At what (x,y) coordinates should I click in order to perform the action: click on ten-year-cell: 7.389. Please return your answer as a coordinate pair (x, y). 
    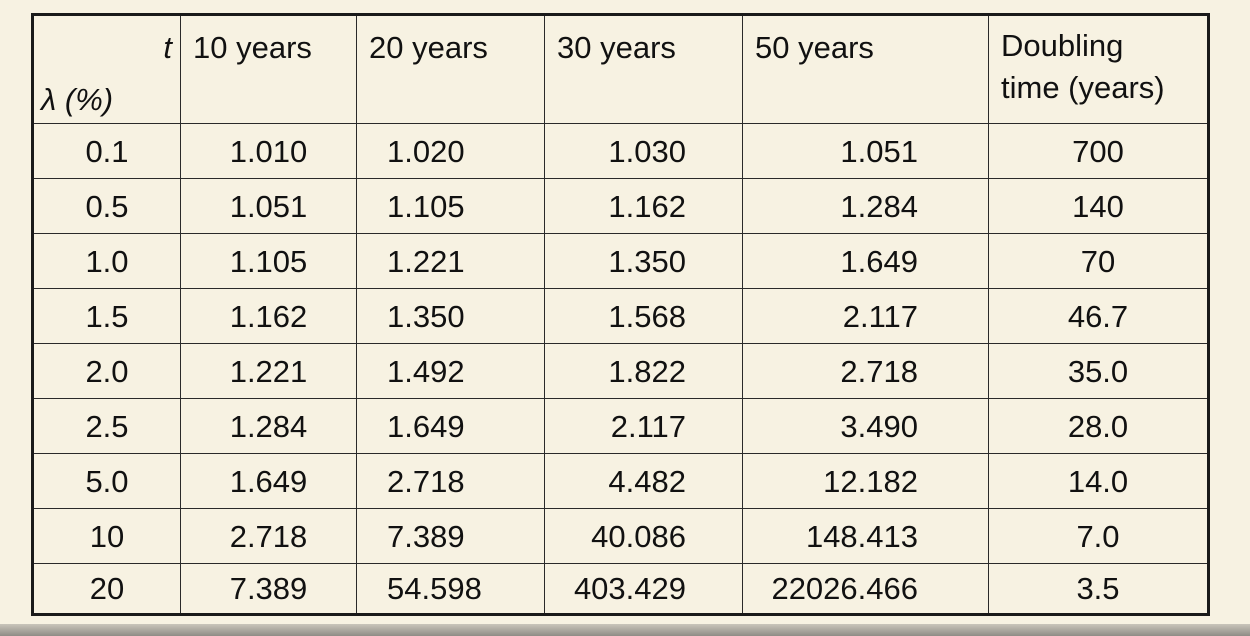
    Looking at the image, I should click on (268, 589).